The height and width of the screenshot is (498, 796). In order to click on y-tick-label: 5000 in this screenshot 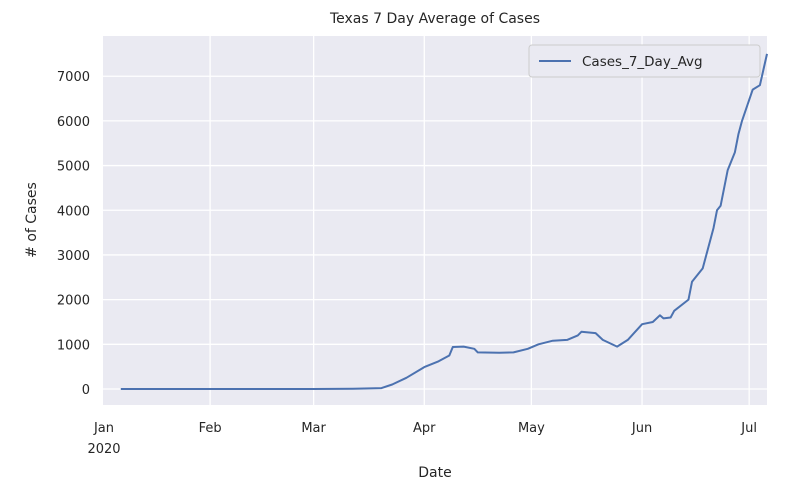, I will do `click(73, 167)`.